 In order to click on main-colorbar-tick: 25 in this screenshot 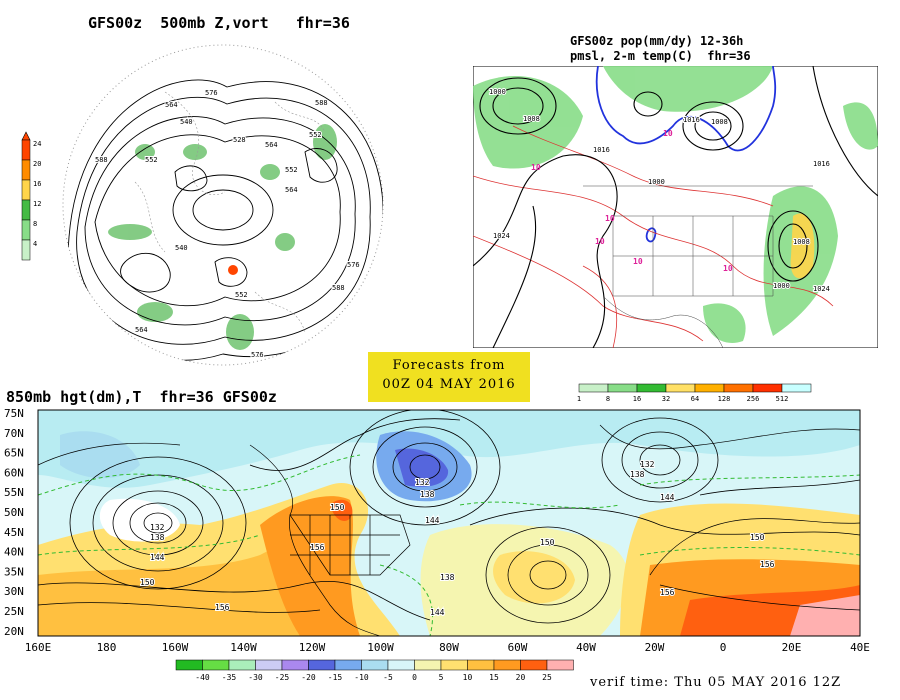, I will do `click(547, 677)`.